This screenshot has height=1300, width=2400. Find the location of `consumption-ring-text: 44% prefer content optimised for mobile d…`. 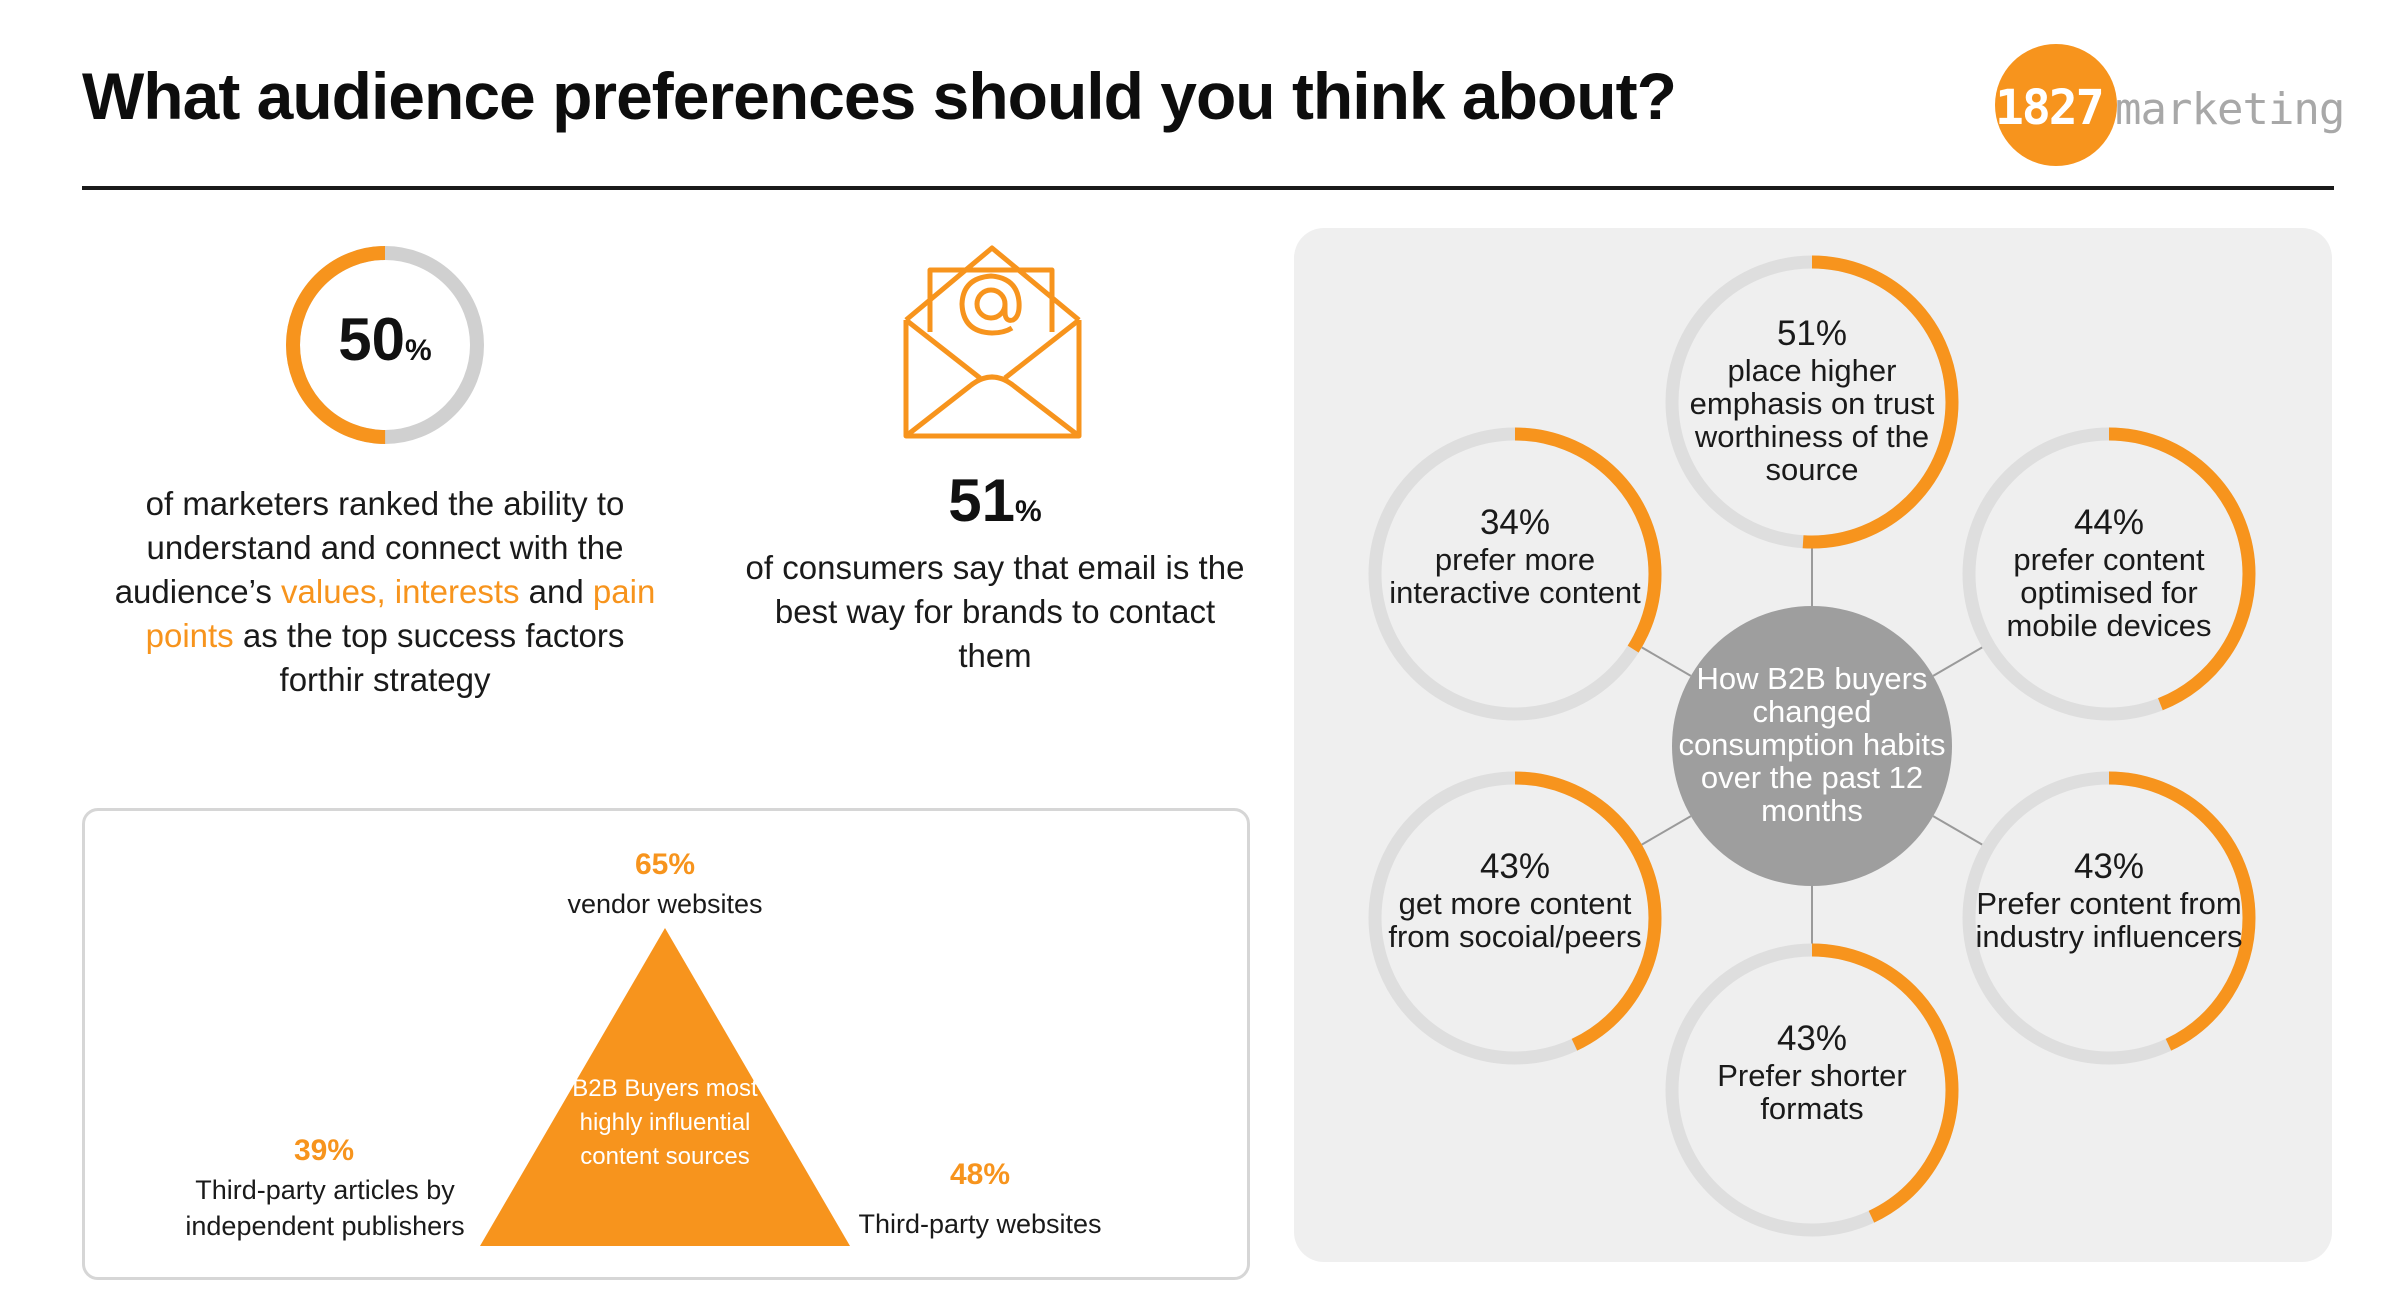

consumption-ring-text: 44% prefer content optimised for mobile d… is located at coordinates (2109, 572).